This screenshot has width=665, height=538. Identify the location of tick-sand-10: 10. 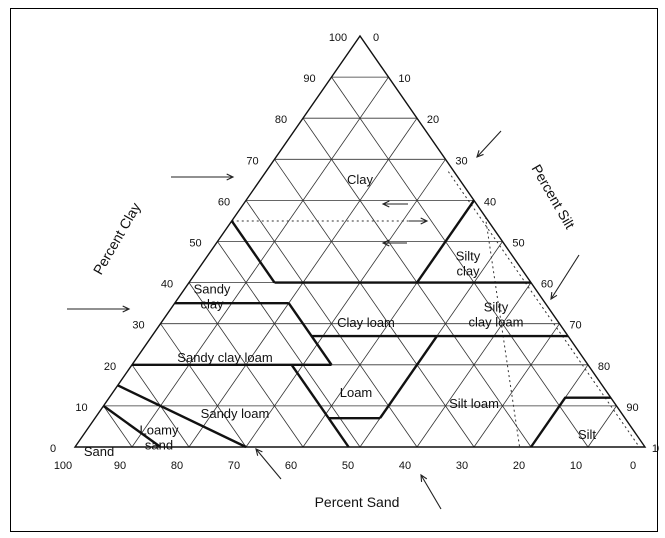
(576, 466).